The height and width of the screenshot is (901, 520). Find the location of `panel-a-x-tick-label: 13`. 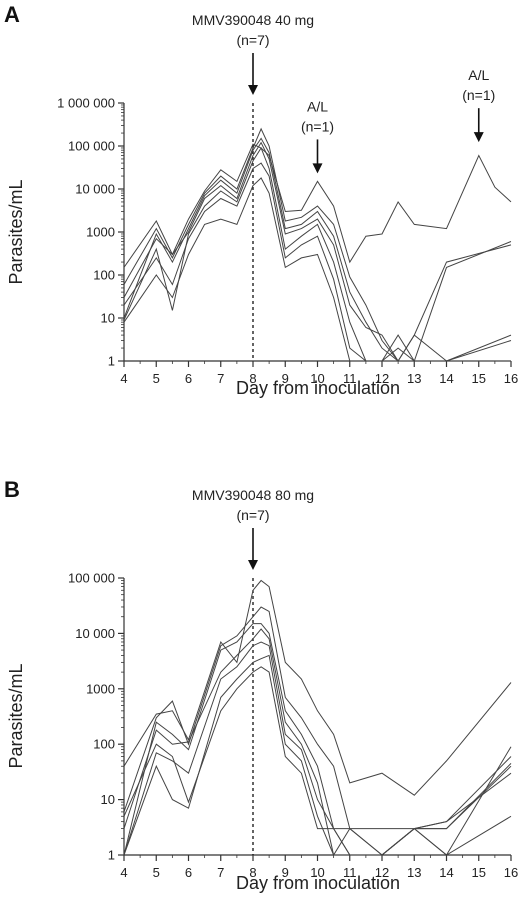

panel-a-x-tick-label: 13 is located at coordinates (414, 378).